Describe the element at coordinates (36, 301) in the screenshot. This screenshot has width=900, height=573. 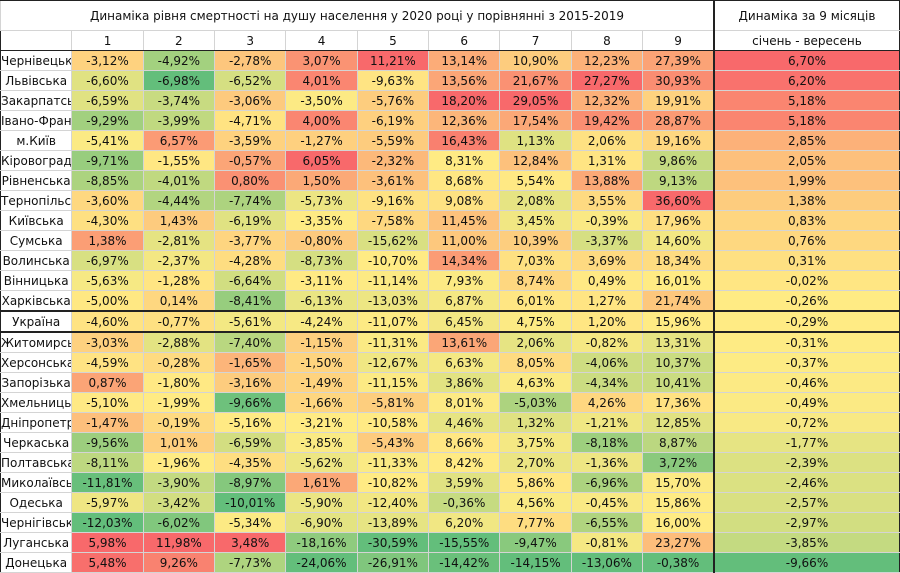
I see `region-name: Харківська` at that location.